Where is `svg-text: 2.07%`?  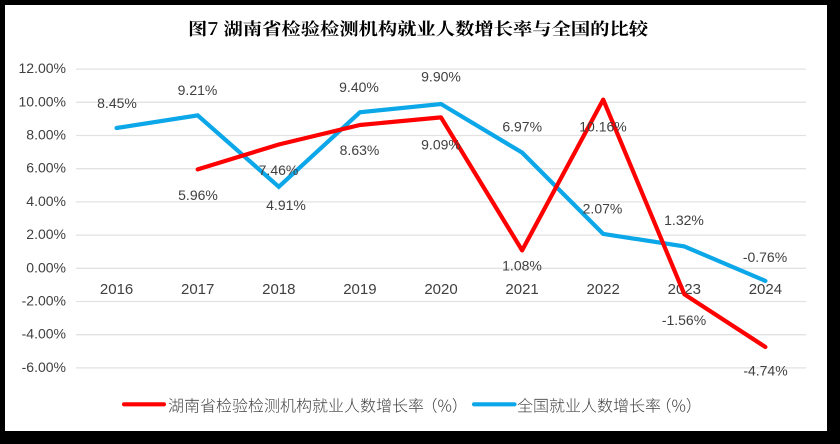
svg-text: 2.07% is located at coordinates (603, 209).